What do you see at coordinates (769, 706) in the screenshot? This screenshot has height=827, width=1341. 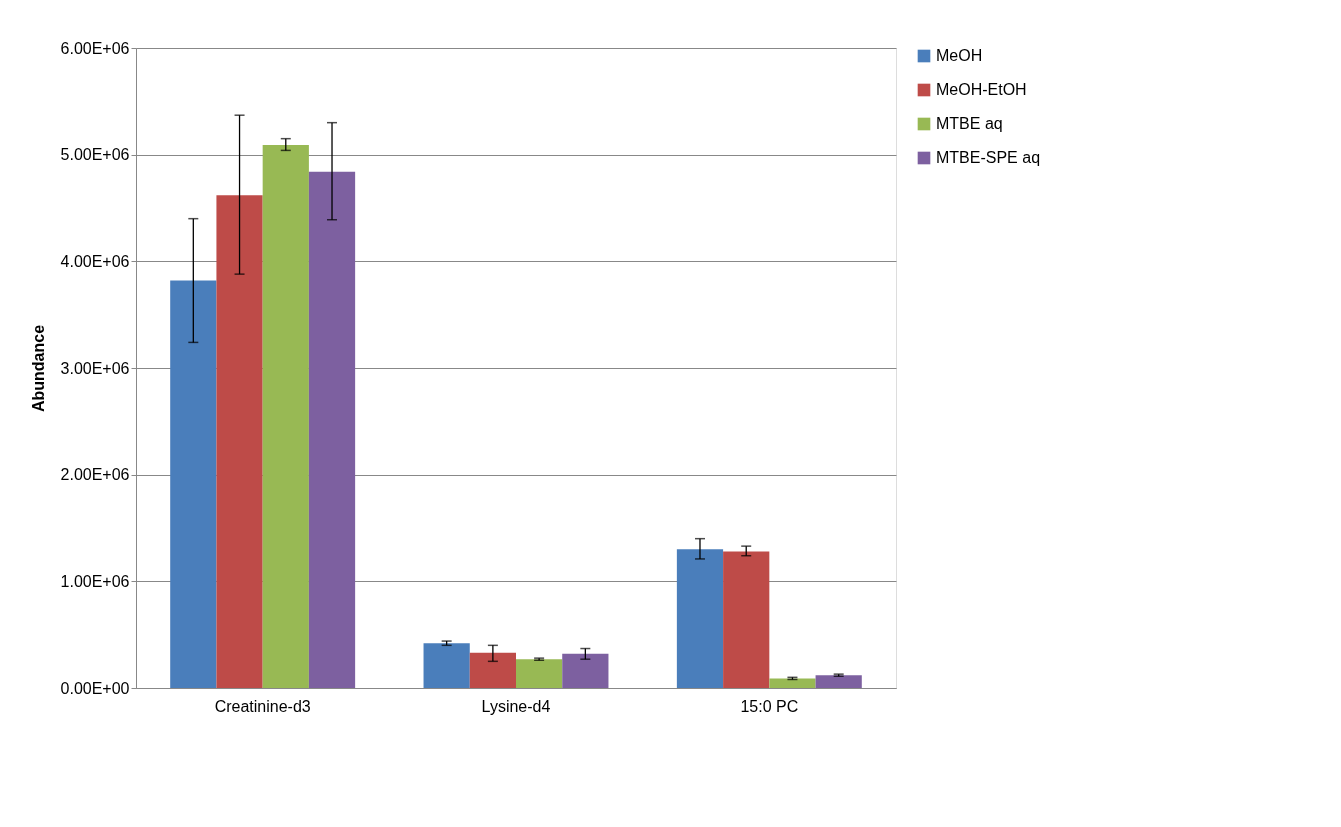 I see `x-tick-label: 15:0 PC` at bounding box center [769, 706].